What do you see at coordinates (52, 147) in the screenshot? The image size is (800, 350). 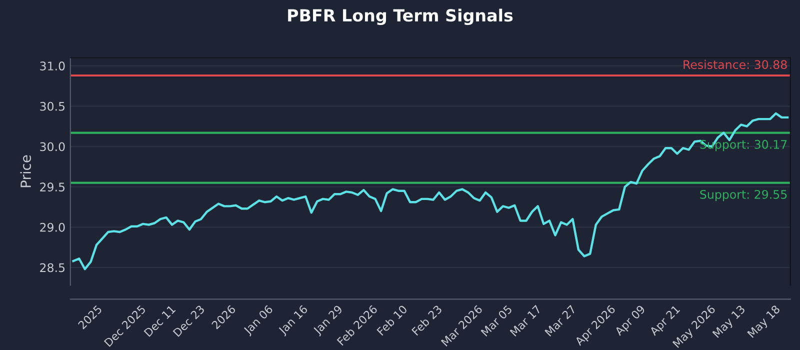 I see `y-tick-label: 30.0` at bounding box center [52, 147].